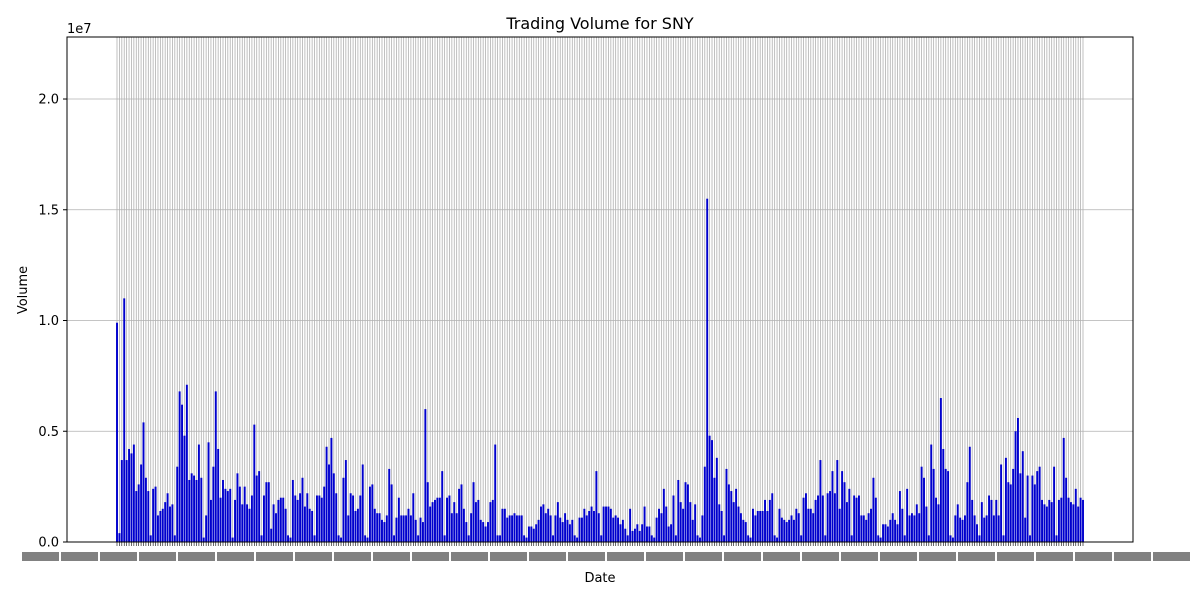 The height and width of the screenshot is (604, 1200). Describe the element at coordinates (48, 210) in the screenshot. I see `y-tick-label: 1.5` at that location.